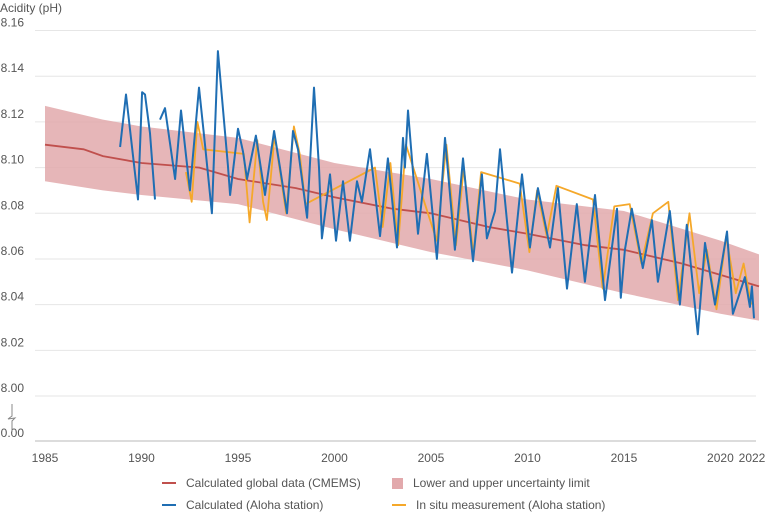  I want to click on legend-swatch-cmems, so click(169, 483).